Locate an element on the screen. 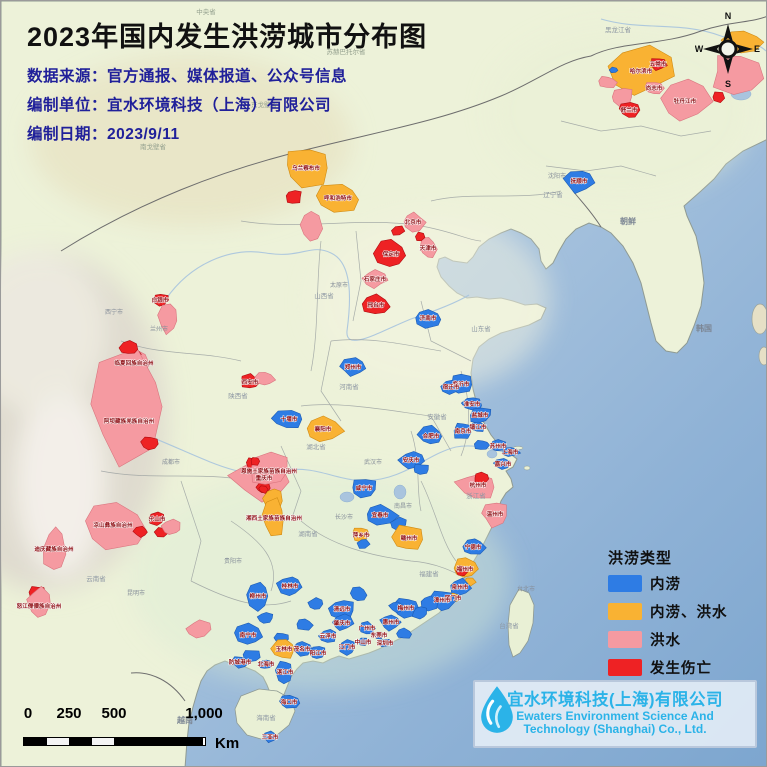 The width and height of the screenshot is (767, 767). flood-city-label: 梅州市 is located at coordinates (406, 608).